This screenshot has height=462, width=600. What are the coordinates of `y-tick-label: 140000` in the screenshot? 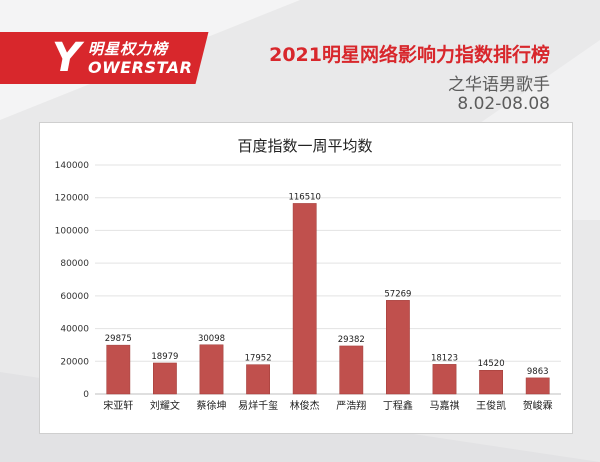 It's located at (72, 166).